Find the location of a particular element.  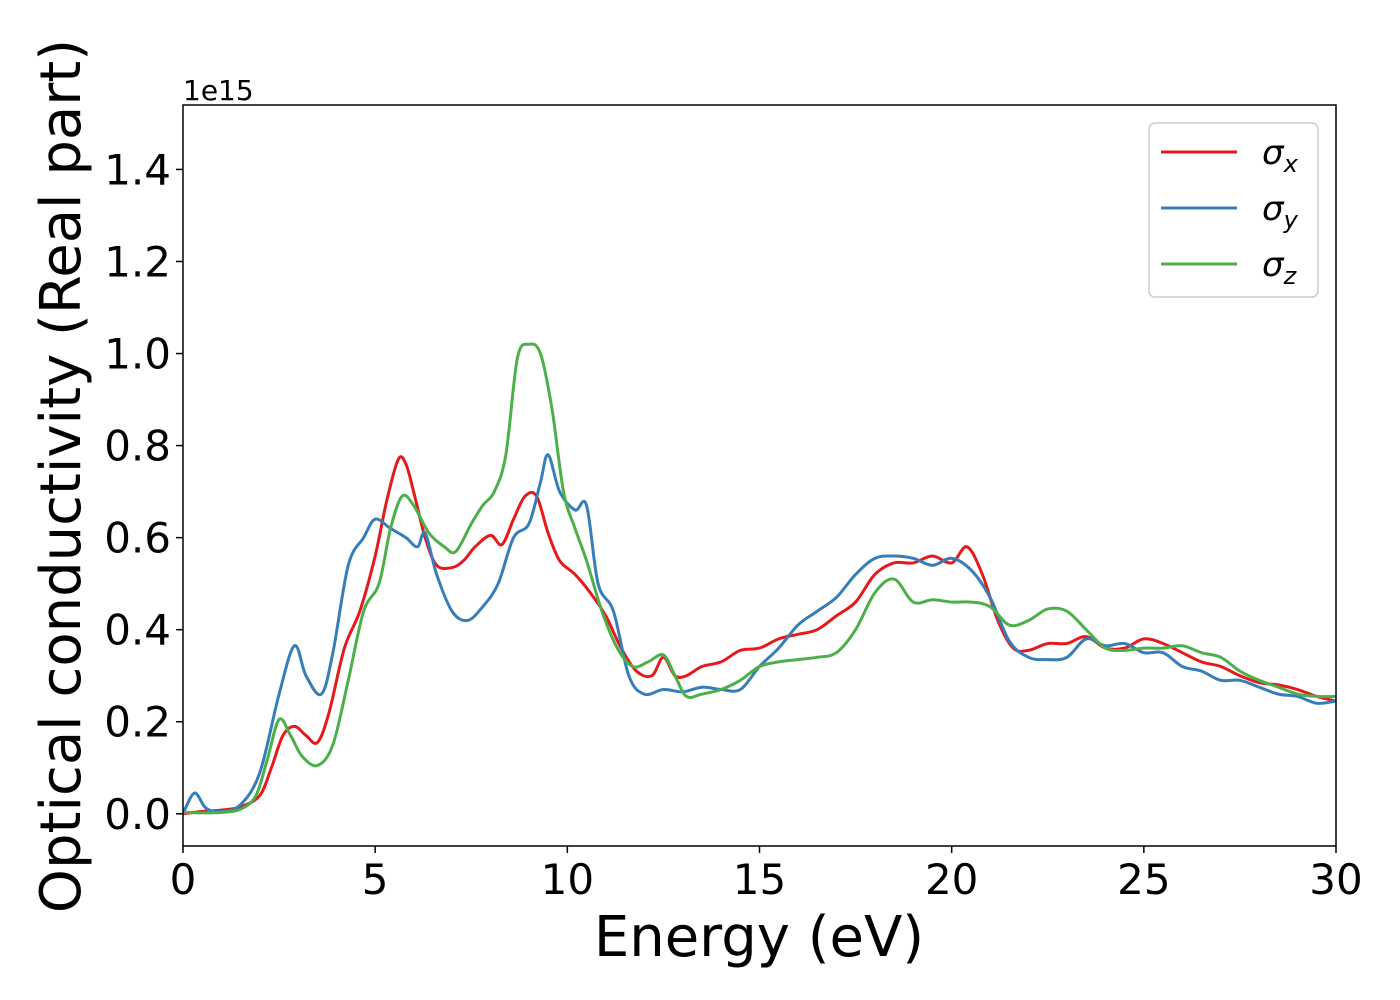

y-tick-label: 1.4 is located at coordinates (137, 169).